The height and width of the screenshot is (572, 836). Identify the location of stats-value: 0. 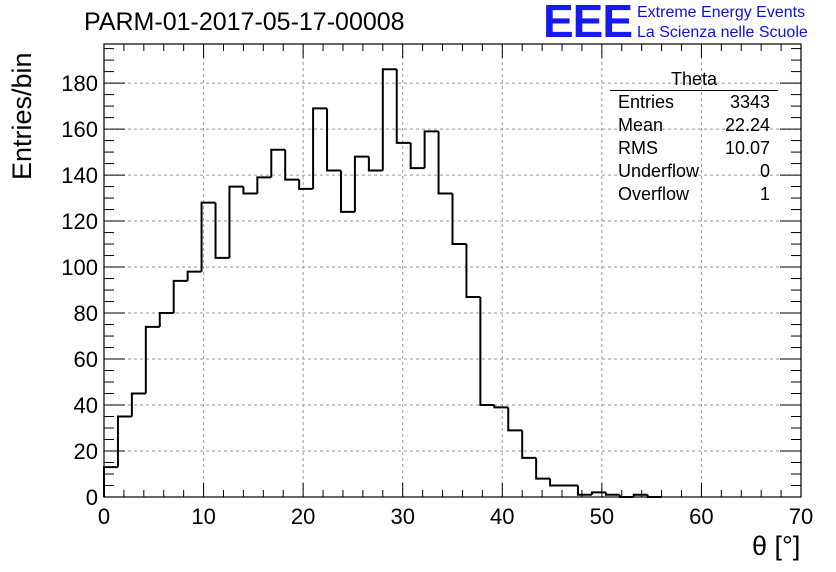
(764, 171).